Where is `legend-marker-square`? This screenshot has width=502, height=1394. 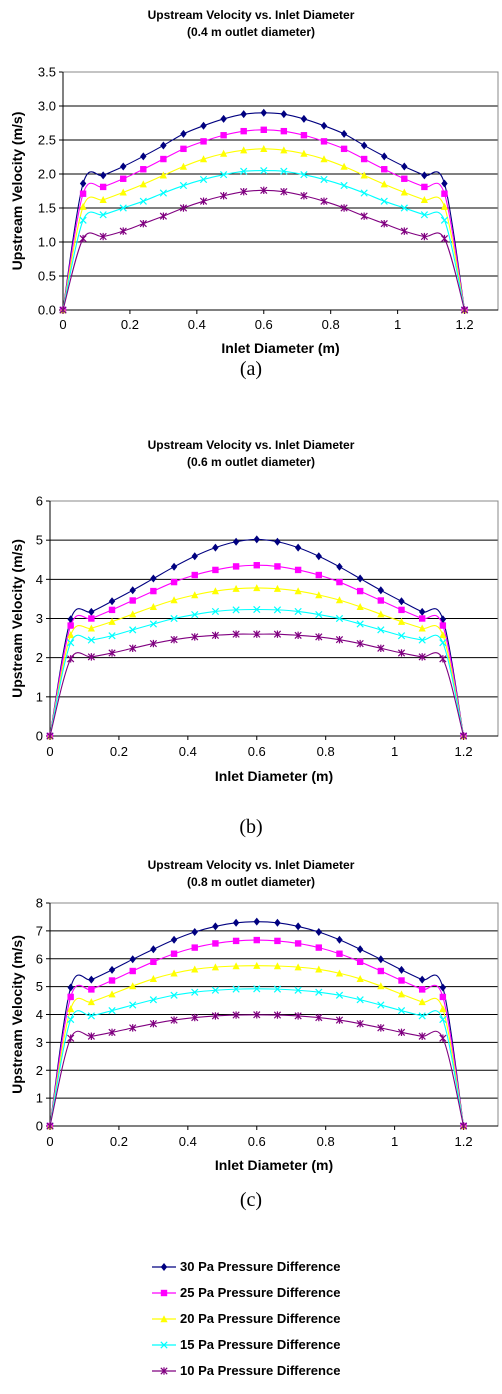
legend-marker-square is located at coordinates (164, 1293).